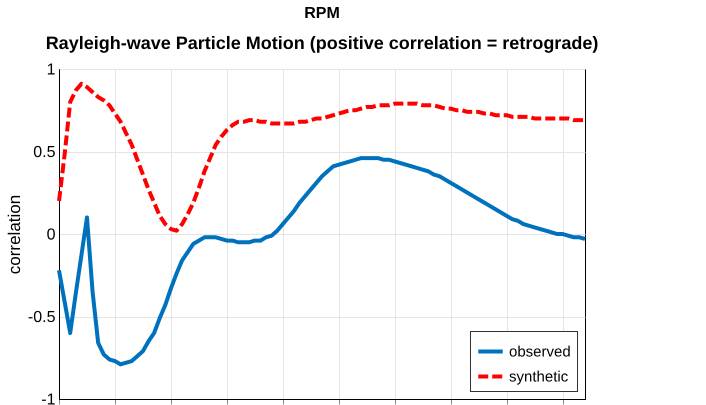  I want to click on legend-label: synthetic, so click(539, 377).